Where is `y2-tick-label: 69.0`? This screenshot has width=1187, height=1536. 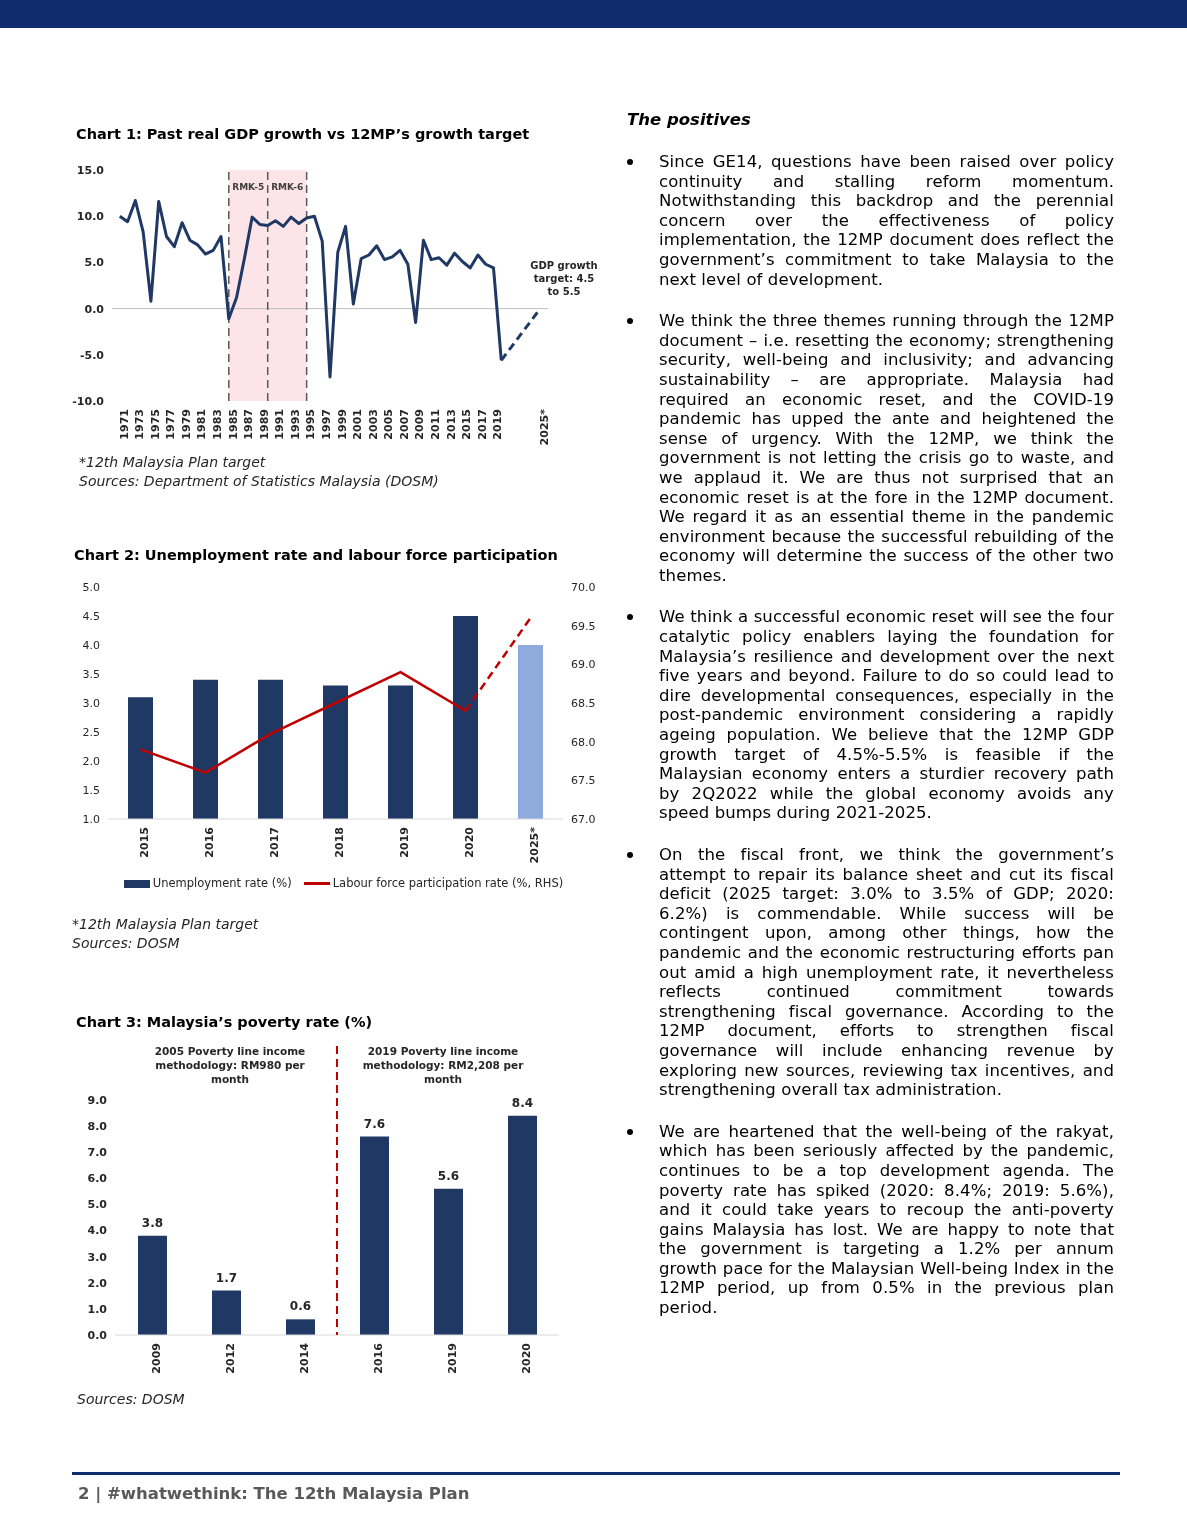
y2-tick-label: 69.0 is located at coordinates (583, 665).